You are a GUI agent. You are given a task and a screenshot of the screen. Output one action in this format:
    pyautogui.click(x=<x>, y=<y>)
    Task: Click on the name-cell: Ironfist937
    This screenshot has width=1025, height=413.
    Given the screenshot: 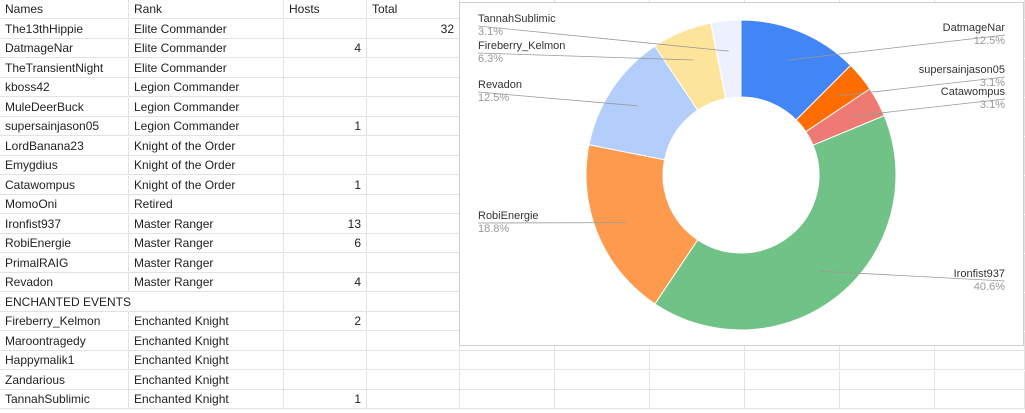 What is the action you would take?
    pyautogui.click(x=64, y=224)
    